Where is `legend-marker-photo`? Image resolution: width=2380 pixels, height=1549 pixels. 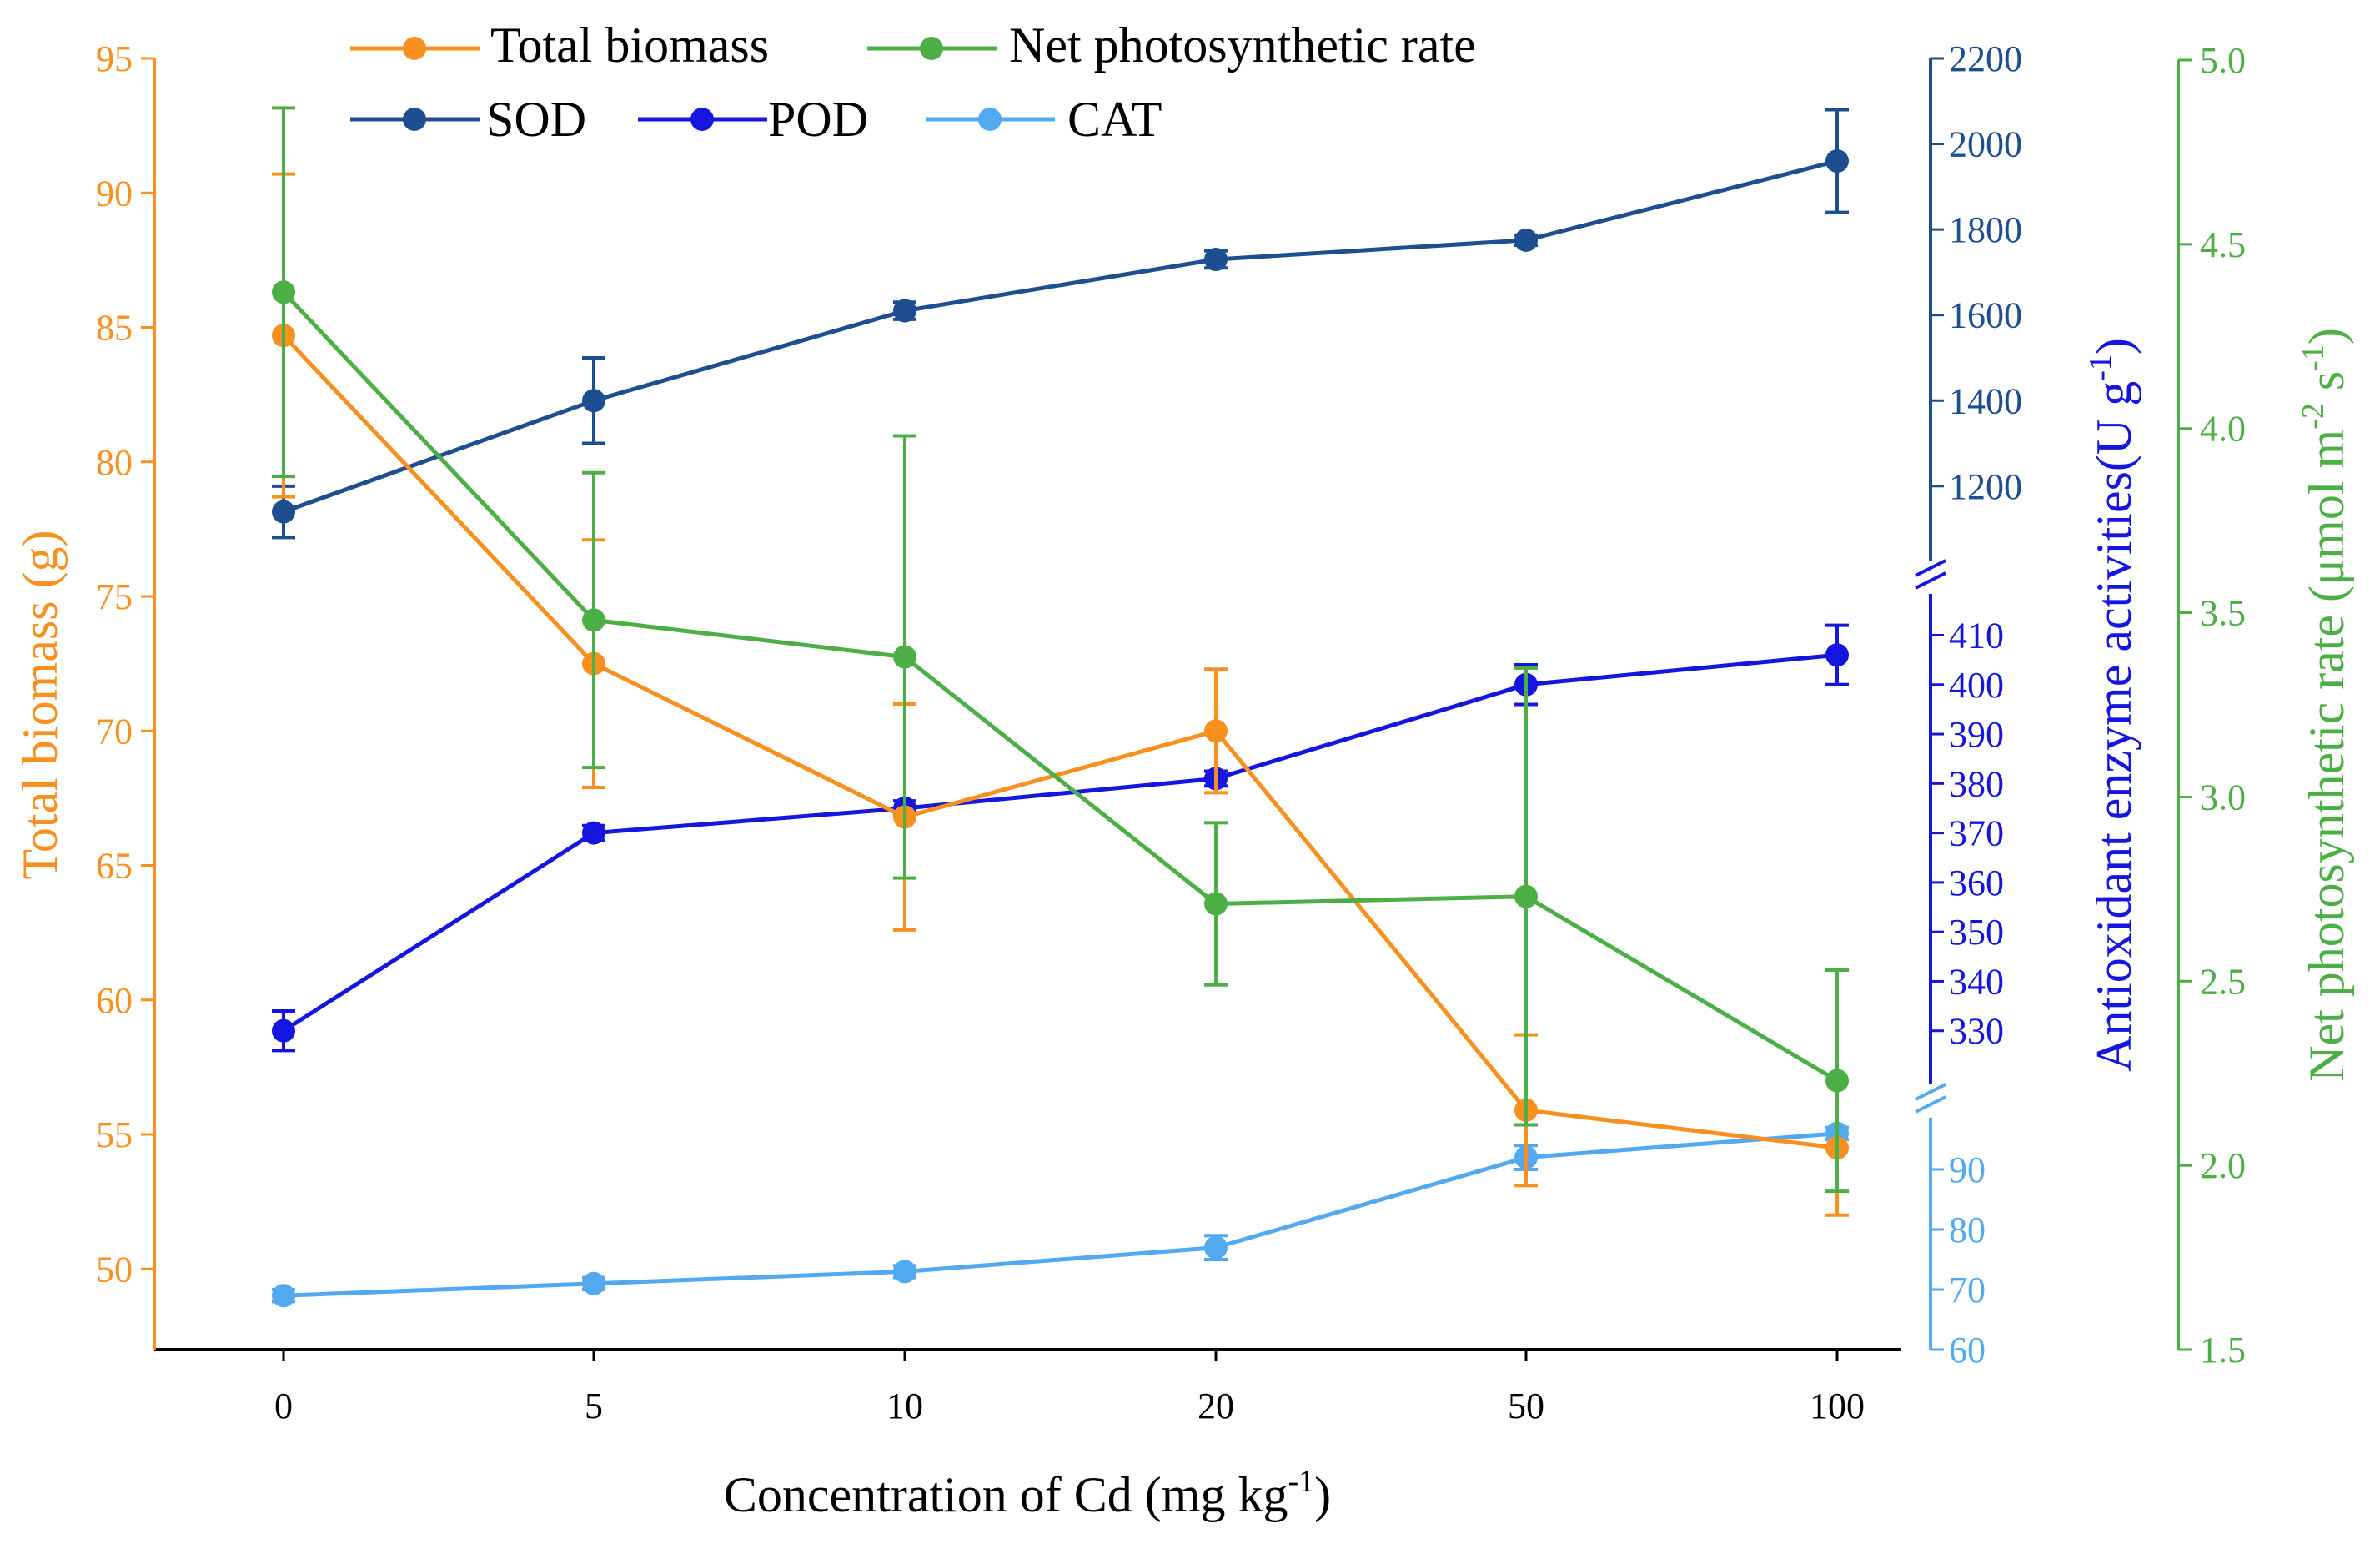
legend-marker-photo is located at coordinates (932, 48).